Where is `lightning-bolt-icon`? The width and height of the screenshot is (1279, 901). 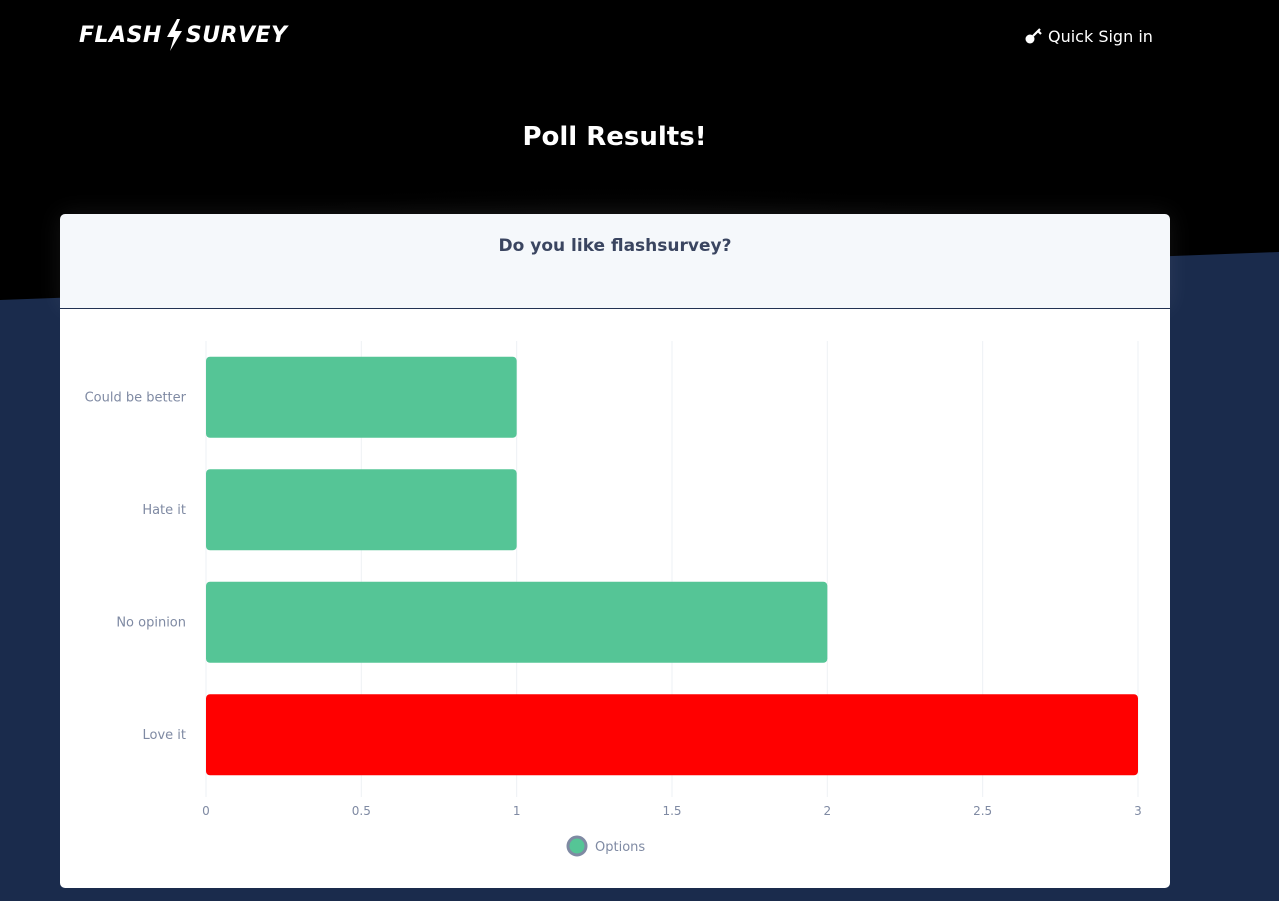
lightning-bolt-icon is located at coordinates (174, 35).